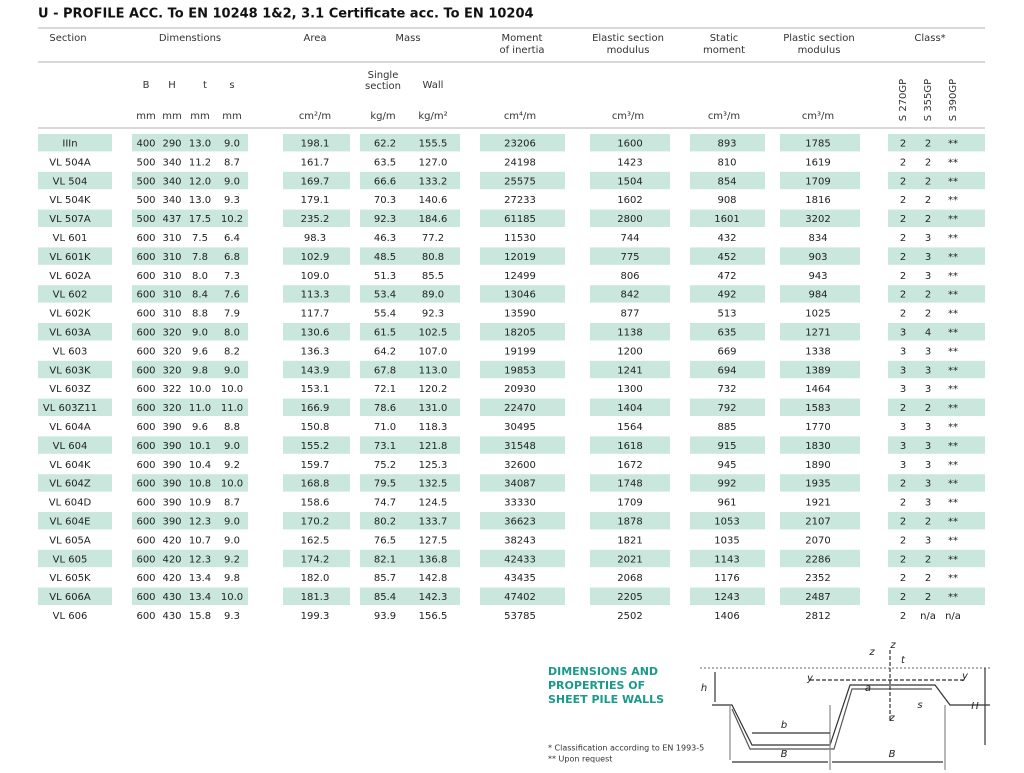 The height and width of the screenshot is (773, 1024). I want to click on caption: SHEET PILE WALLS, so click(606, 699).